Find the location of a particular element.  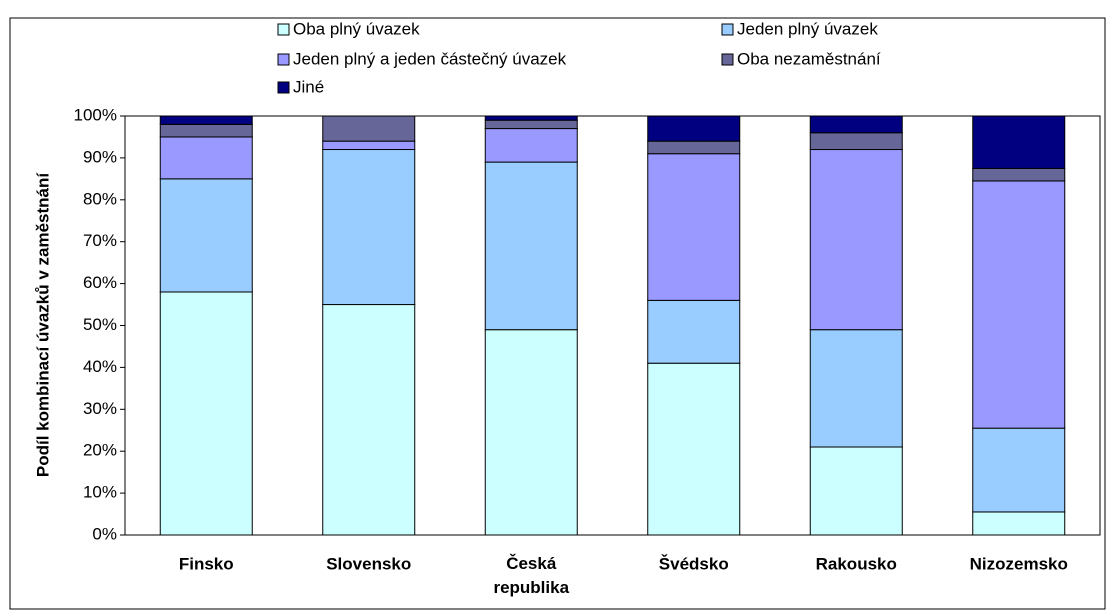

x-tick-label: Nizozemsko is located at coordinates (1019, 563).